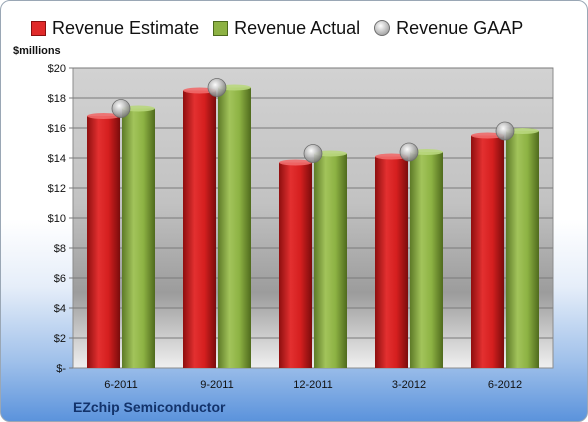 This screenshot has width=588, height=422. I want to click on y-tick-label: $2, so click(60, 339).